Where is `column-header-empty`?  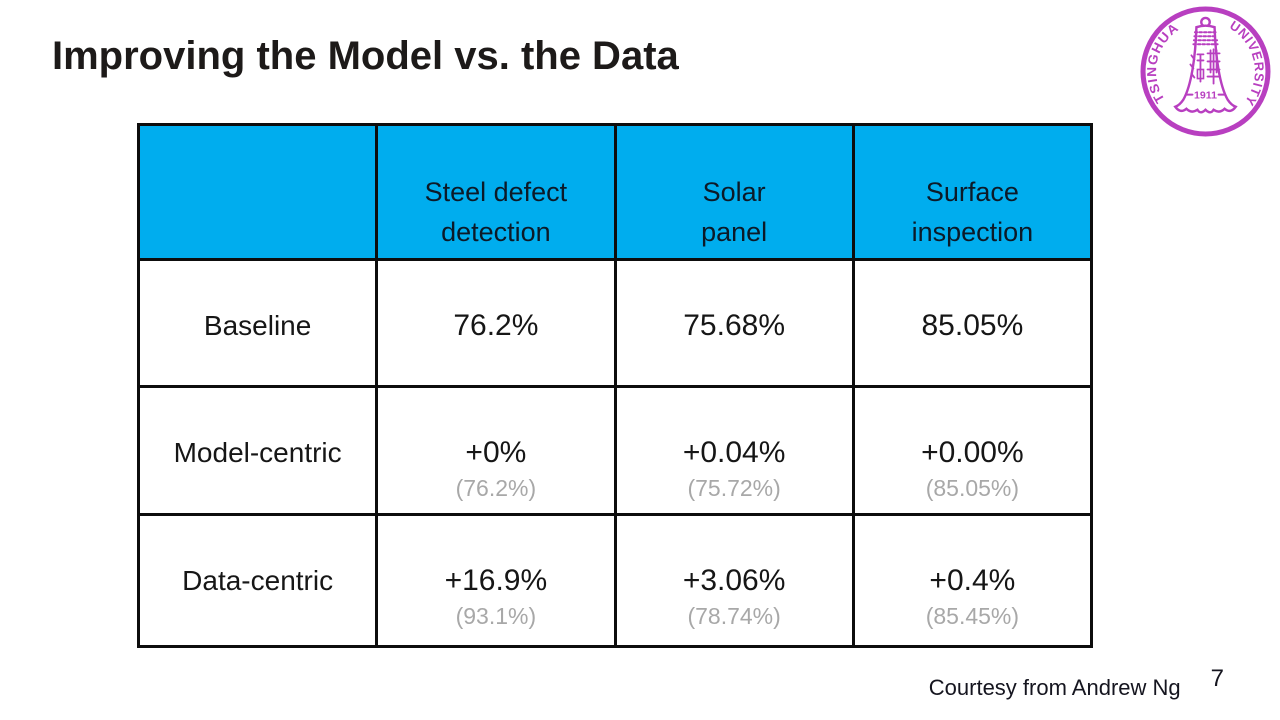 column-header-empty is located at coordinates (257, 192).